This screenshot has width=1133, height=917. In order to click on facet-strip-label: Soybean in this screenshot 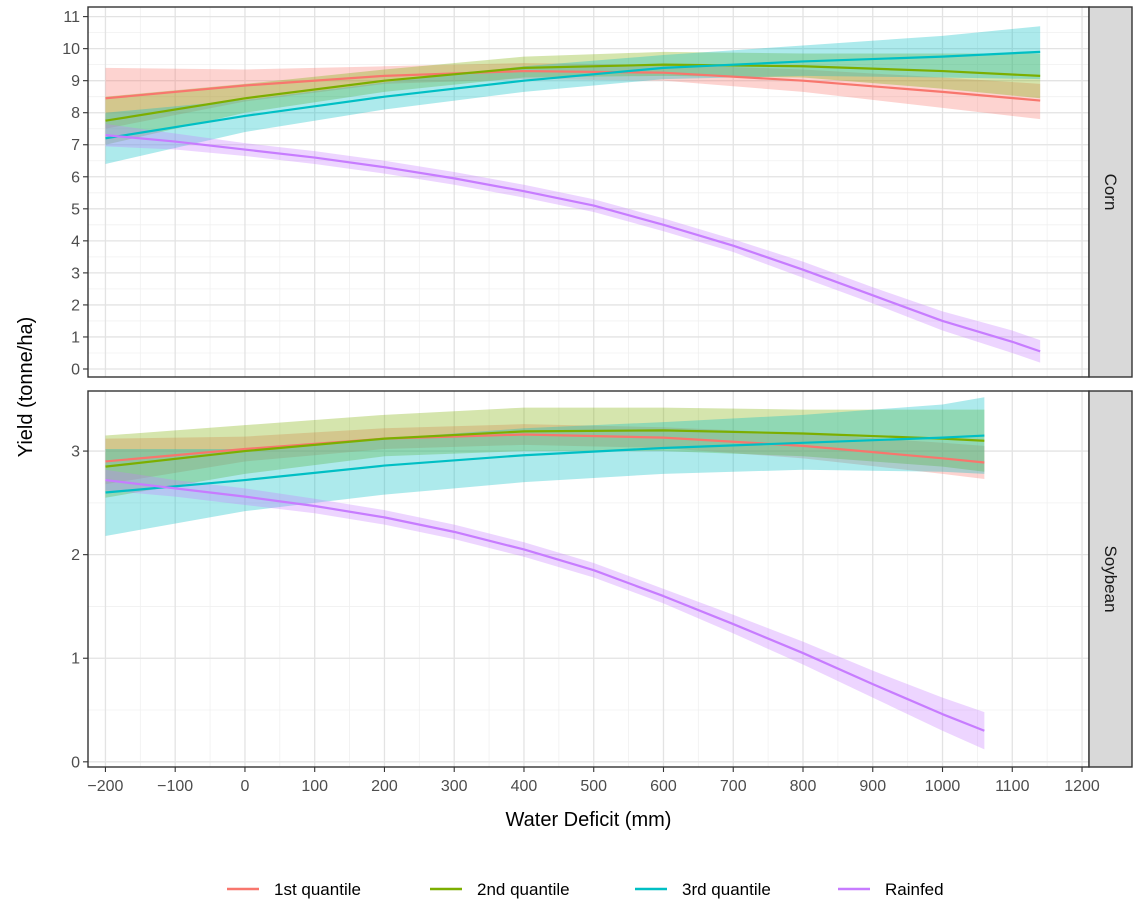, I will do `click(1110, 578)`.